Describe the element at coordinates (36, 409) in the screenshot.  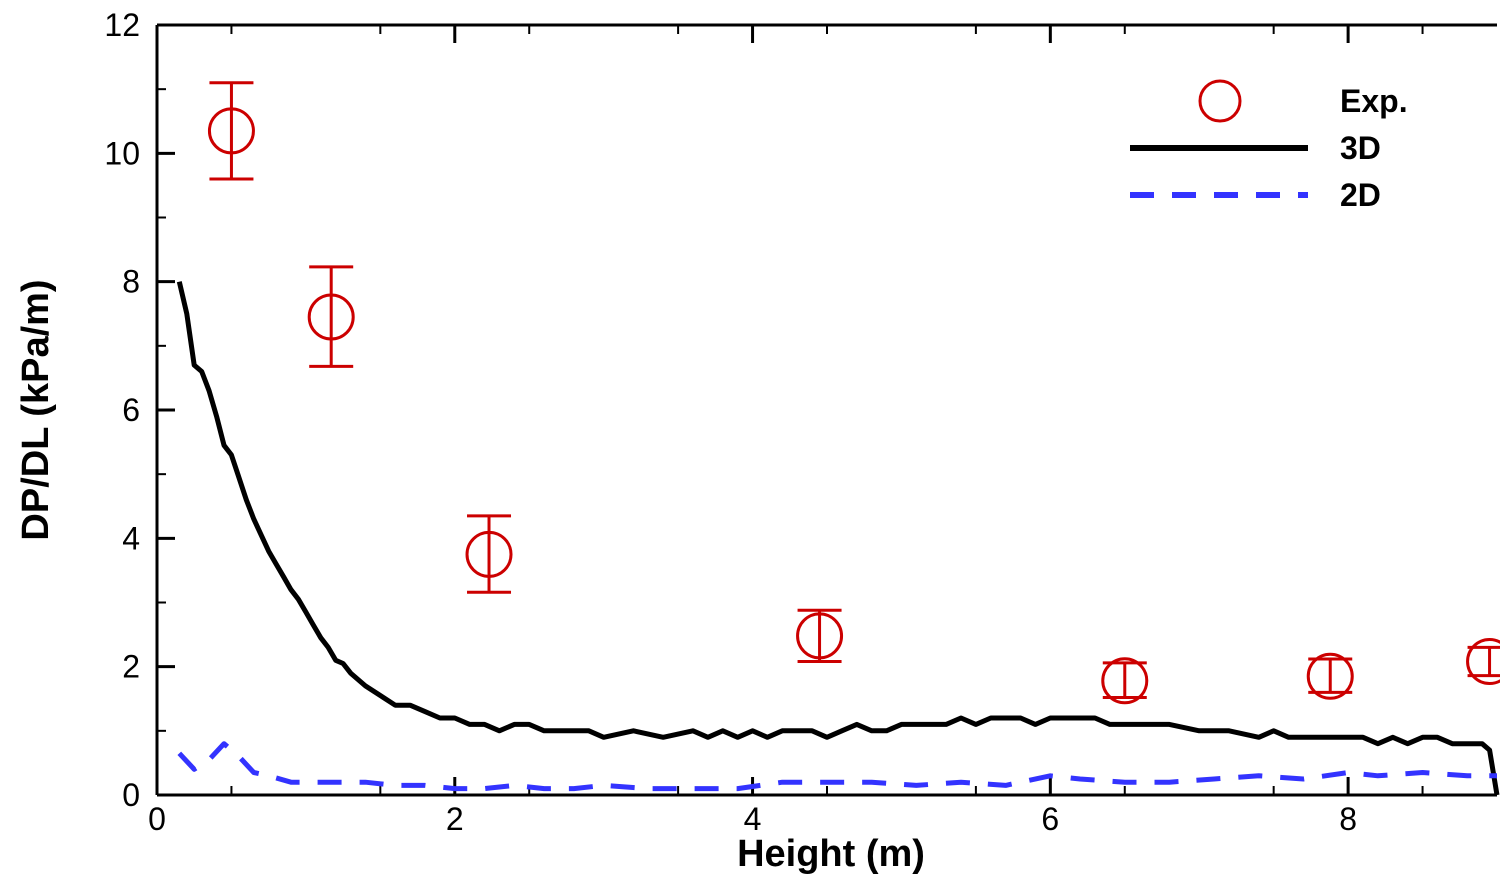
I see `y-axis-title: DP/DL (kPa/m)` at that location.